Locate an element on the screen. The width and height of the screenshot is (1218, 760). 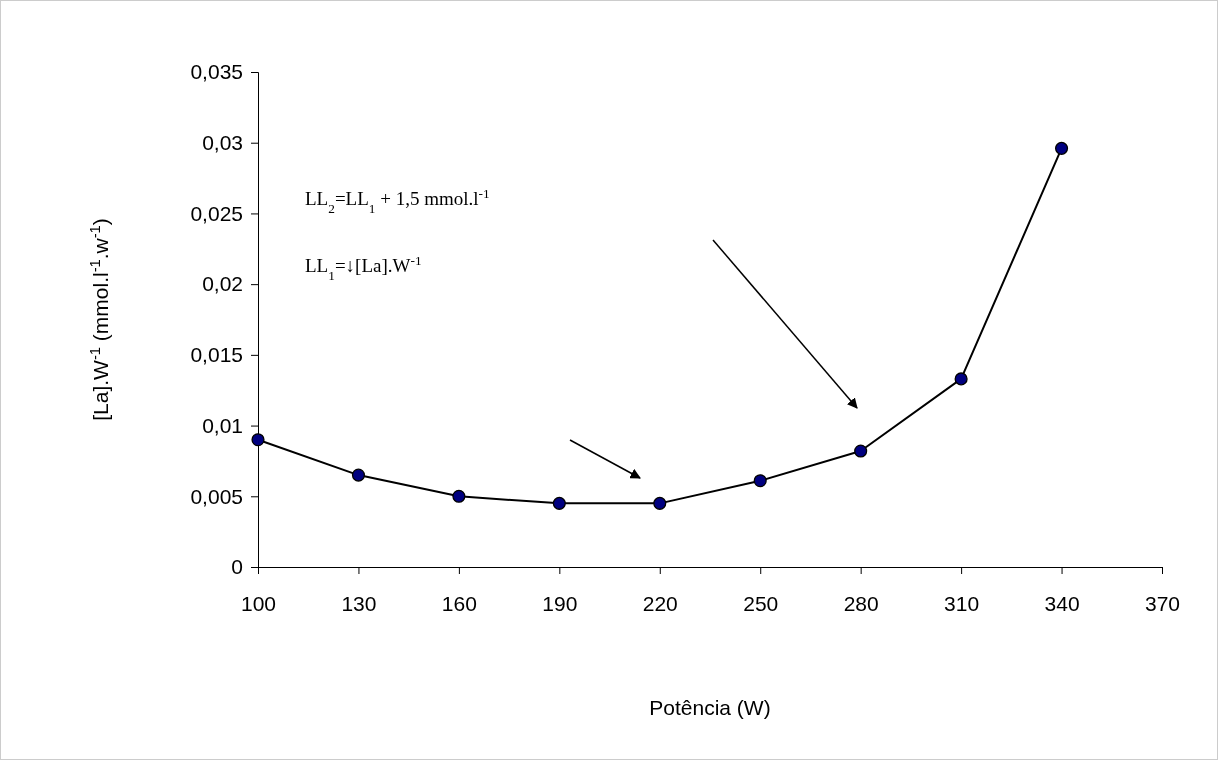
x-tick-label: 160 is located at coordinates (459, 603).